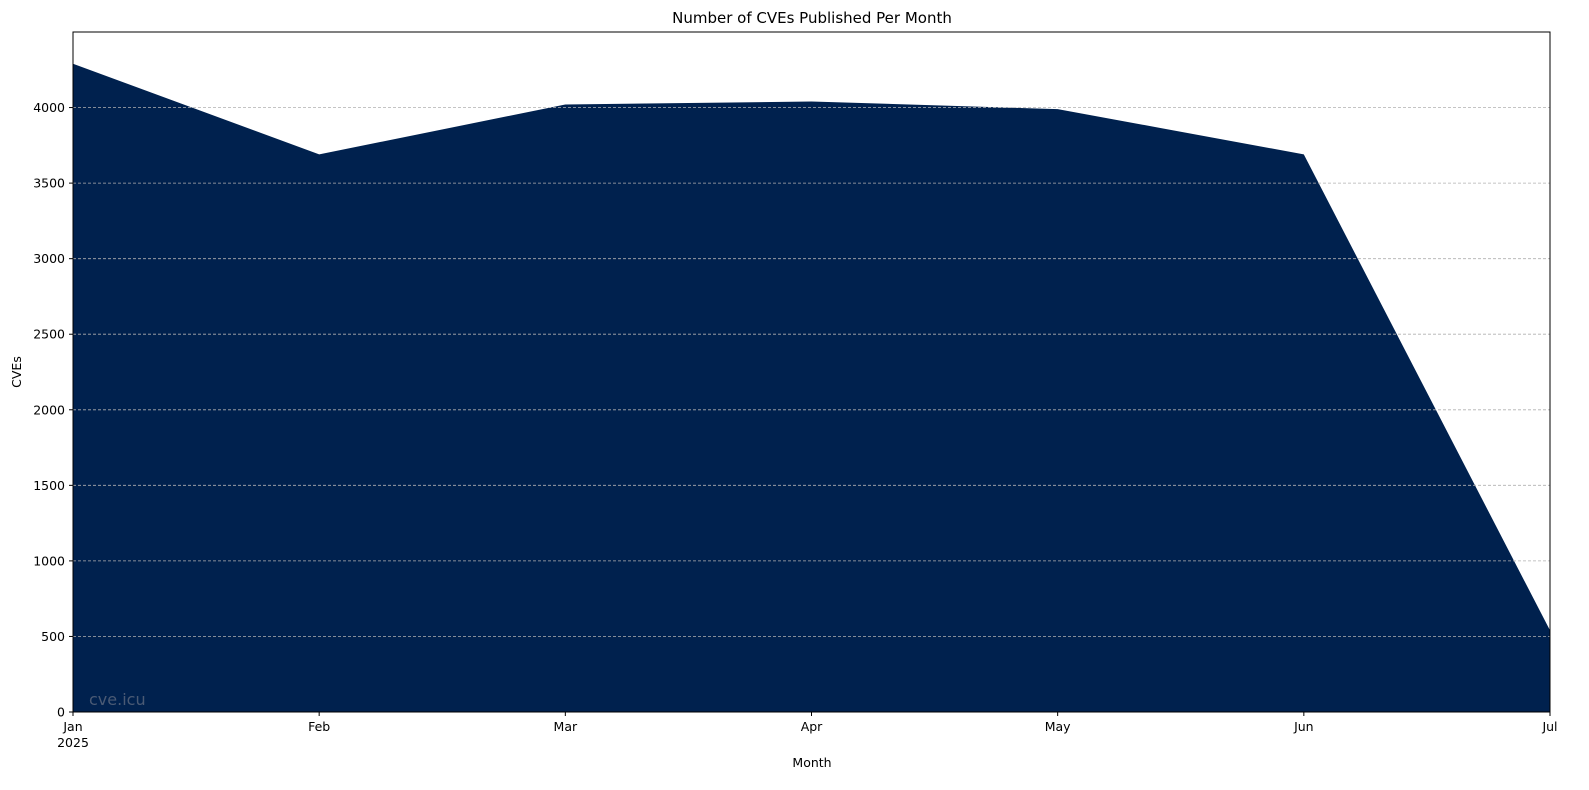  What do you see at coordinates (49, 334) in the screenshot?
I see `y-tick-label: 2500` at bounding box center [49, 334].